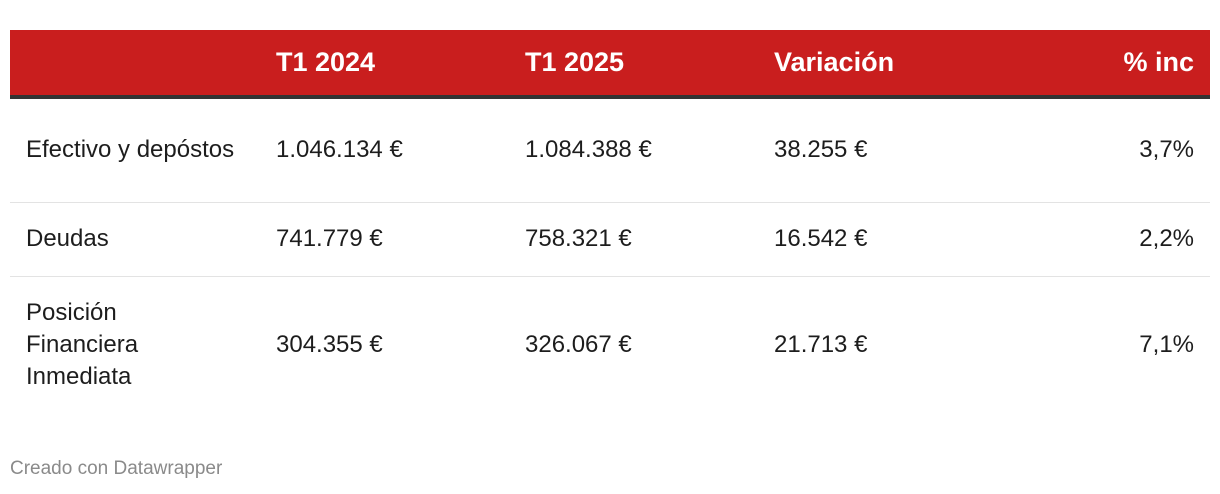 This screenshot has width=1220, height=494. I want to click on cell-t1-2024: 741.779 €, so click(384, 239).